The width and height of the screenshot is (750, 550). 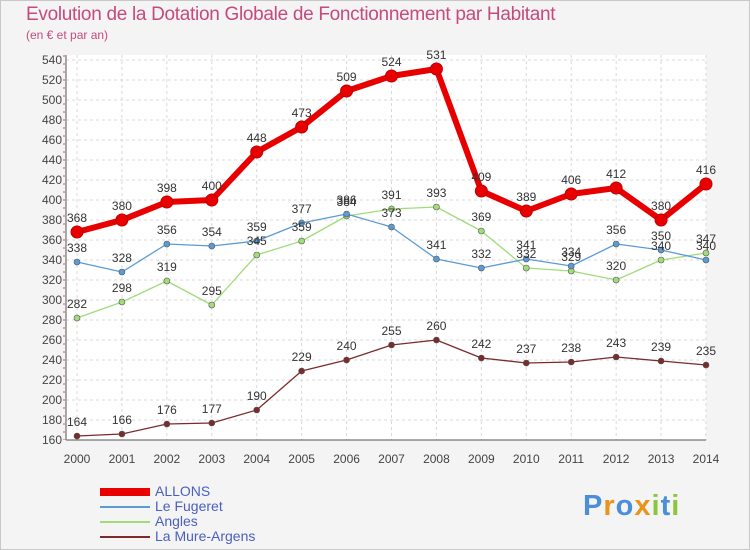 What do you see at coordinates (183, 491) in the screenshot?
I see `legend-label: ALLONS` at bounding box center [183, 491].